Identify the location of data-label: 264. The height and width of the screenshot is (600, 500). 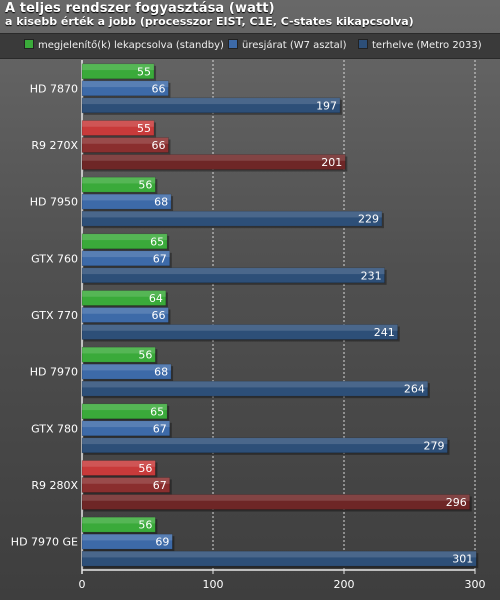
(414, 389).